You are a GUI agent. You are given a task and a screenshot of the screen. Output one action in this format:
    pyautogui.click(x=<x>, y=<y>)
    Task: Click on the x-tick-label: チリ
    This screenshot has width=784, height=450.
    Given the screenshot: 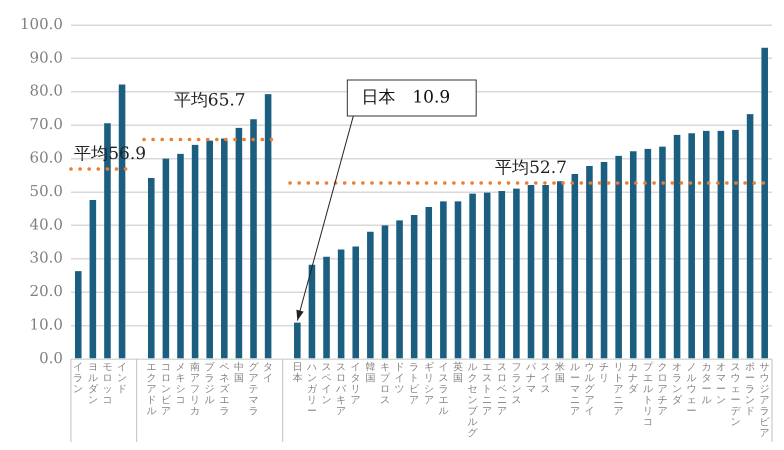 What is the action you would take?
    pyautogui.click(x=604, y=373)
    